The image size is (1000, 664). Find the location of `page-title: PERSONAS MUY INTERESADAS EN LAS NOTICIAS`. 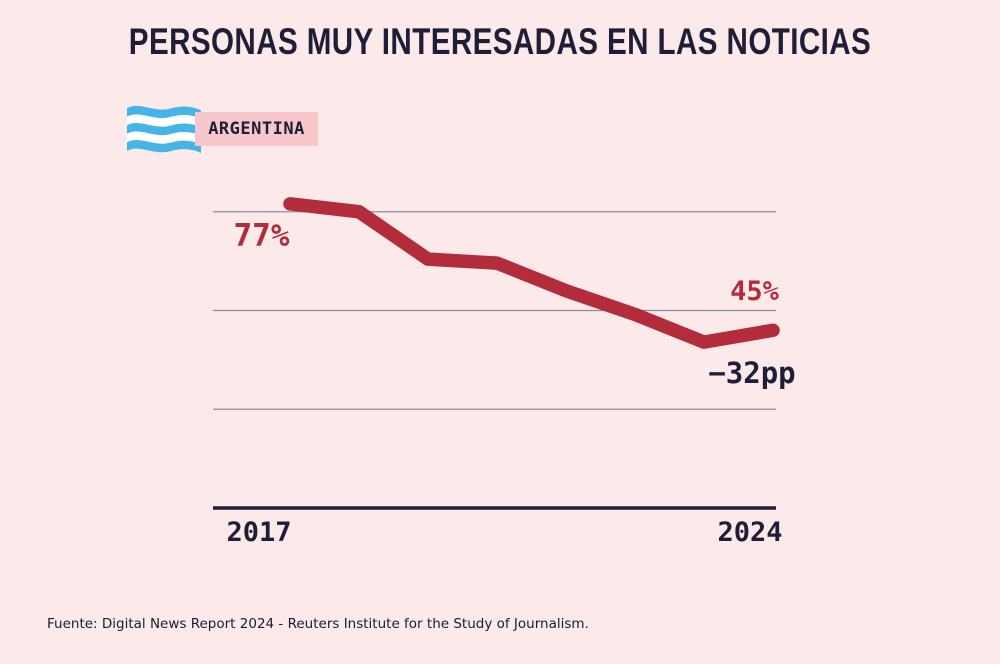

page-title: PERSONAS MUY INTERESADAS EN LAS NOTICIAS is located at coordinates (500, 41).